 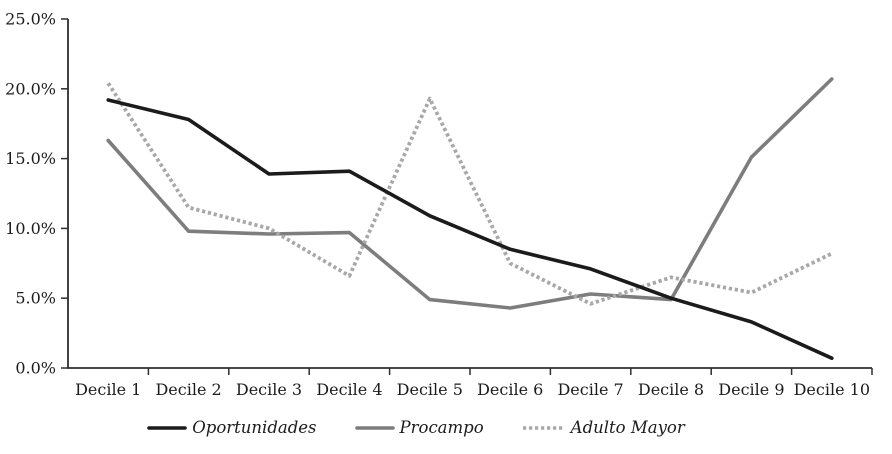 What do you see at coordinates (349, 389) in the screenshot?
I see `x-tick-label: Decile 4` at bounding box center [349, 389].